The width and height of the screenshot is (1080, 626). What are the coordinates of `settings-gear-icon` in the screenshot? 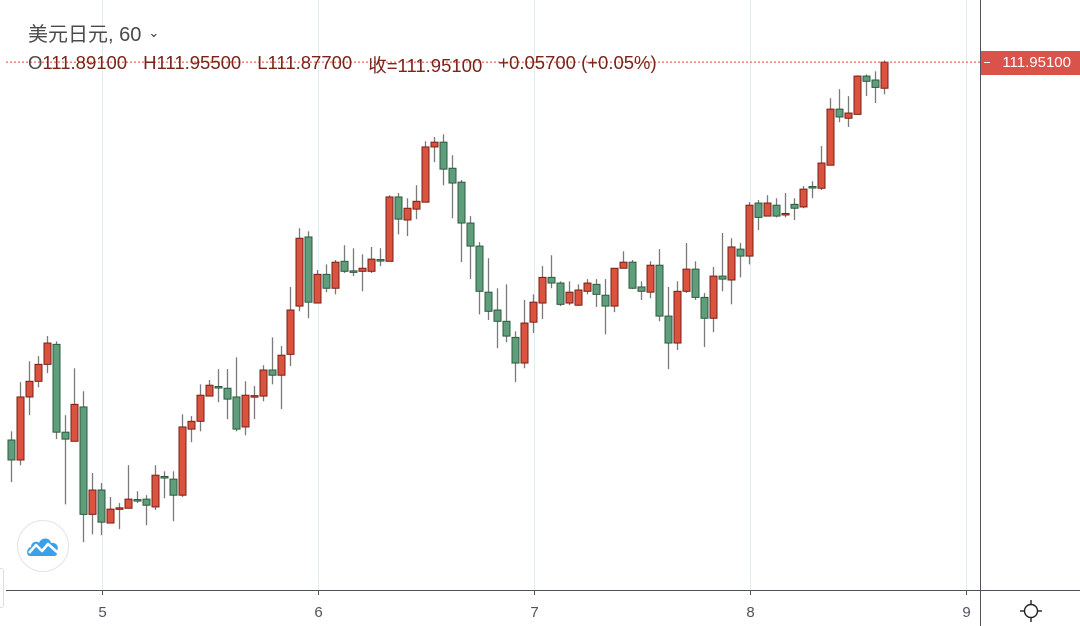 It's located at (1031, 611).